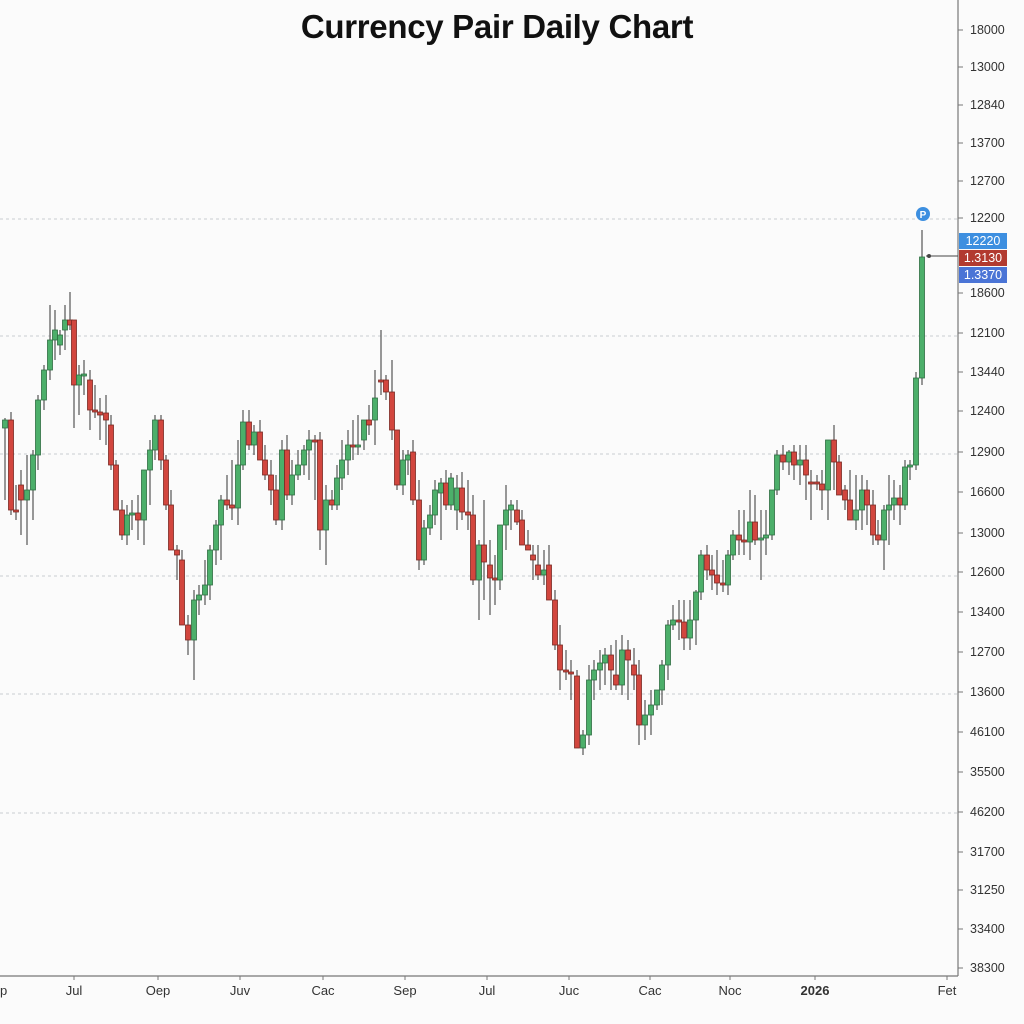 This screenshot has width=1024, height=1024. I want to click on y-tick-label: 12400, so click(987, 411).